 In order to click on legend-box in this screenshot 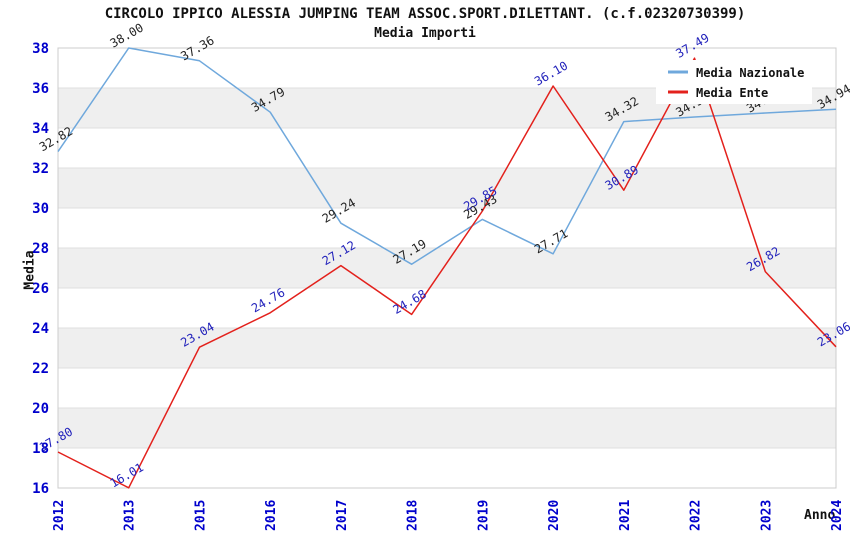, I will do `click(734, 82)`.